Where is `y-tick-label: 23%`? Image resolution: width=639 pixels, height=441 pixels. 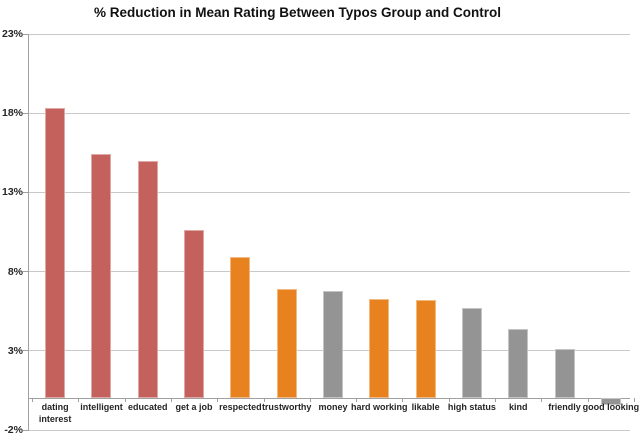
y-tick-label: 23% is located at coordinates (12, 34).